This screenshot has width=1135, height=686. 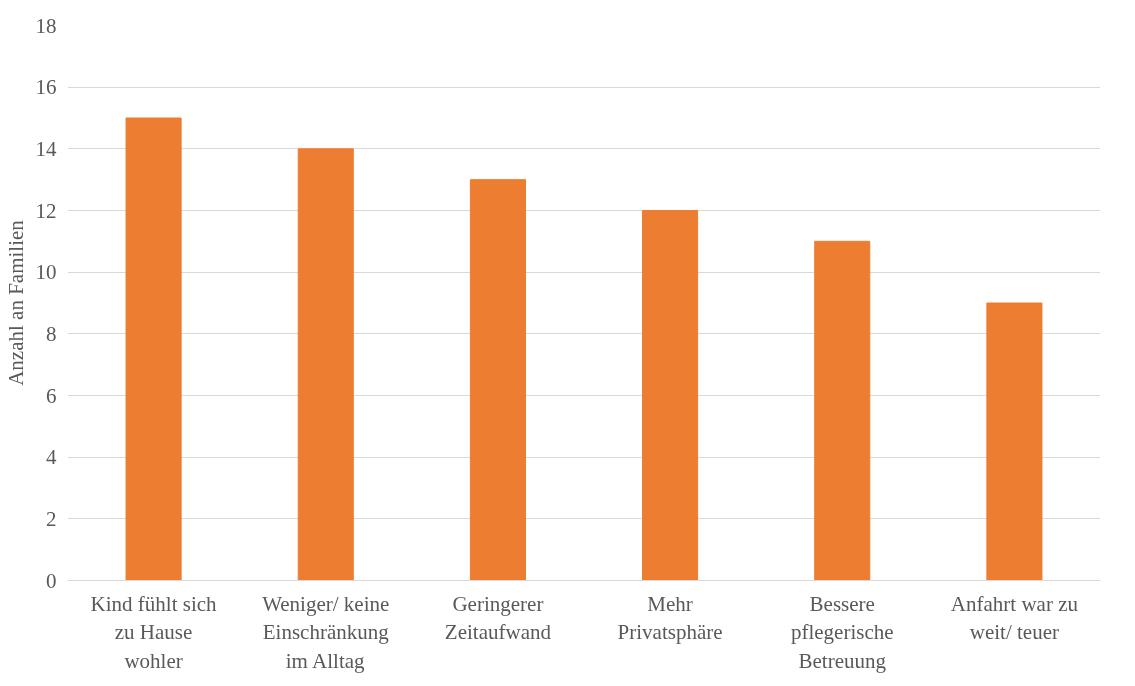 I want to click on x-tick-label: Mehr Privatsphäre, so click(x=670, y=618).